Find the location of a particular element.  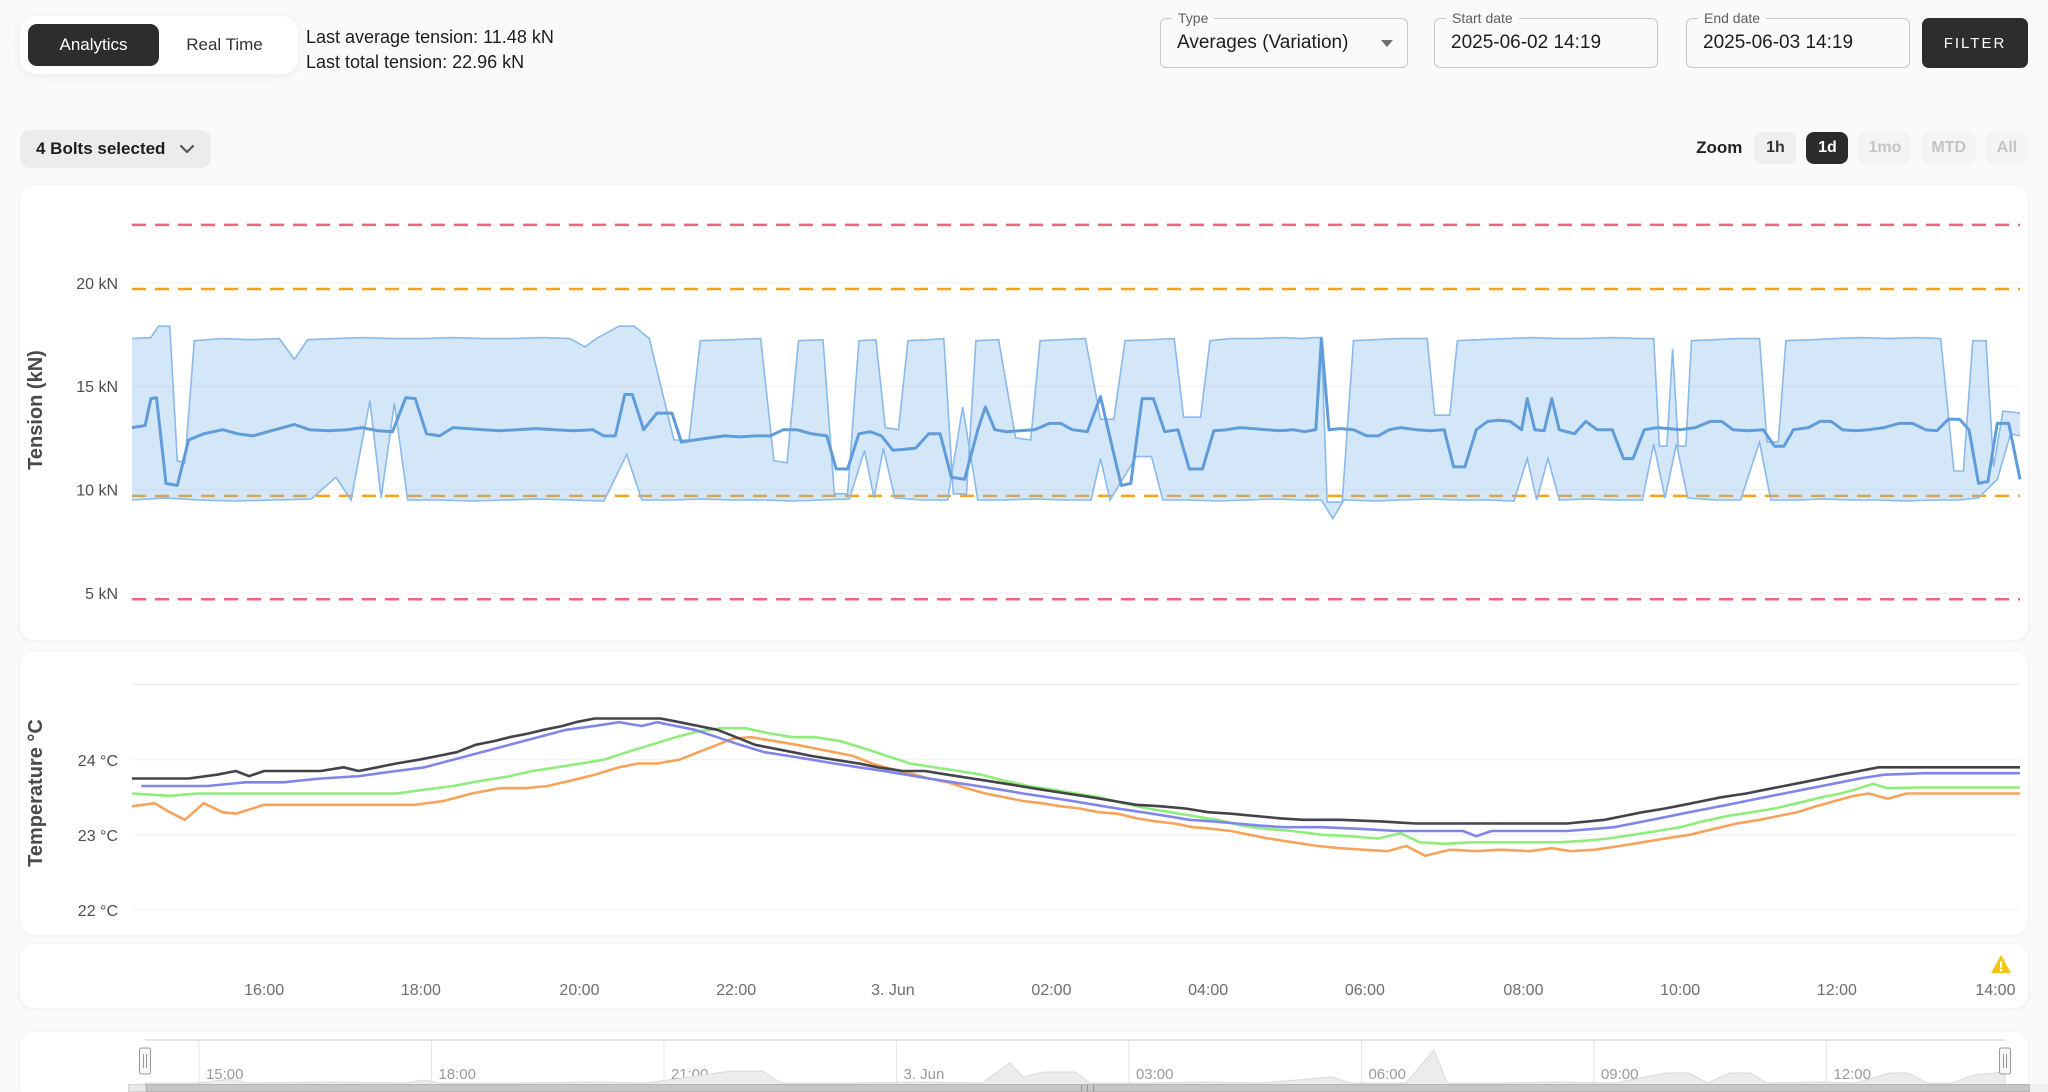

navigator-tick-label: 06:00 is located at coordinates (1387, 1074).